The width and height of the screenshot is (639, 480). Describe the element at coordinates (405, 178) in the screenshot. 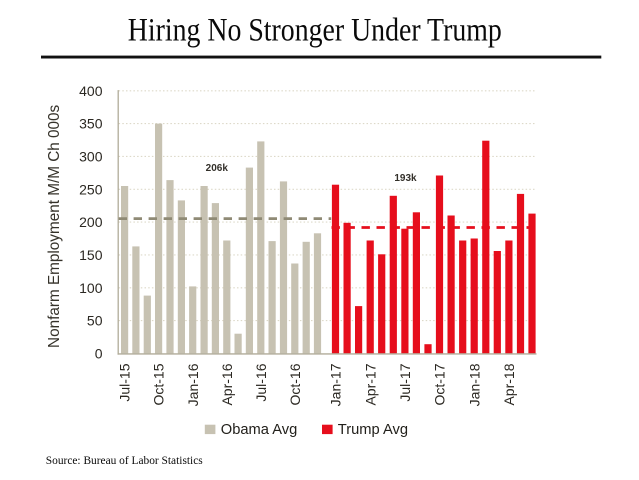

I see `svg-text: 193k` at that location.